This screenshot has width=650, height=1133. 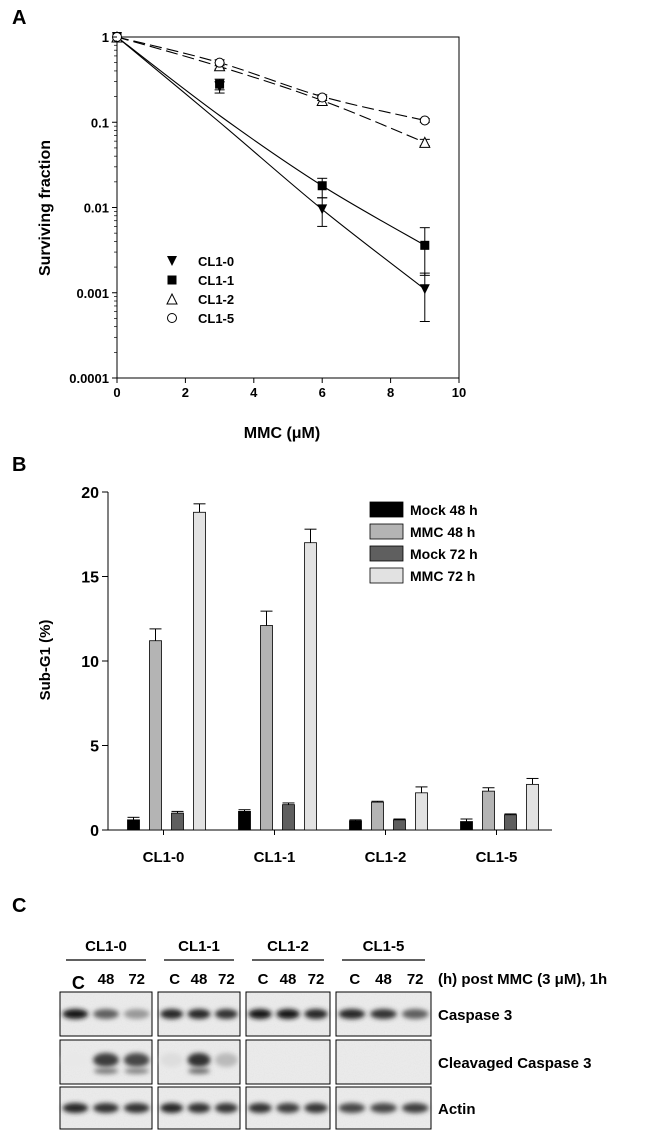 What do you see at coordinates (90, 578) in the screenshot?
I see `y-tick-label: 15` at bounding box center [90, 578].